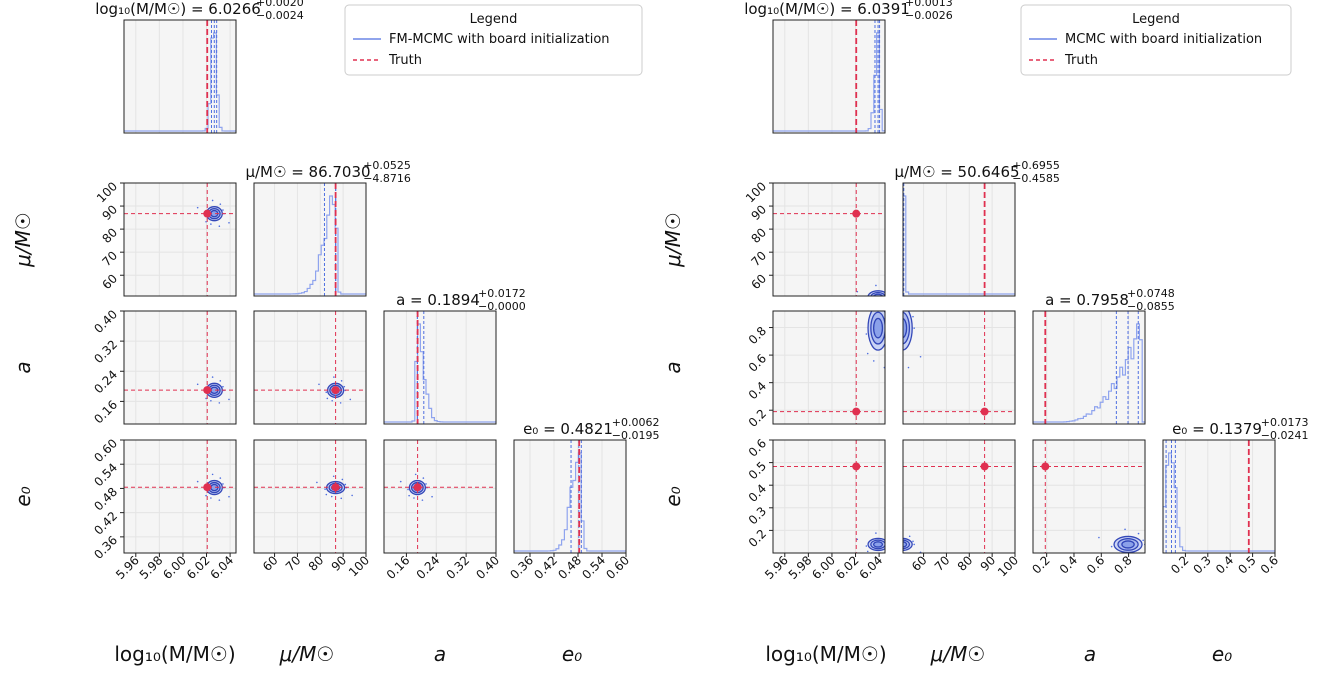 The height and width of the screenshot is (680, 1333). What do you see at coordinates (359, 566) in the screenshot?
I see `x-tick-label: 100` at bounding box center [359, 566].